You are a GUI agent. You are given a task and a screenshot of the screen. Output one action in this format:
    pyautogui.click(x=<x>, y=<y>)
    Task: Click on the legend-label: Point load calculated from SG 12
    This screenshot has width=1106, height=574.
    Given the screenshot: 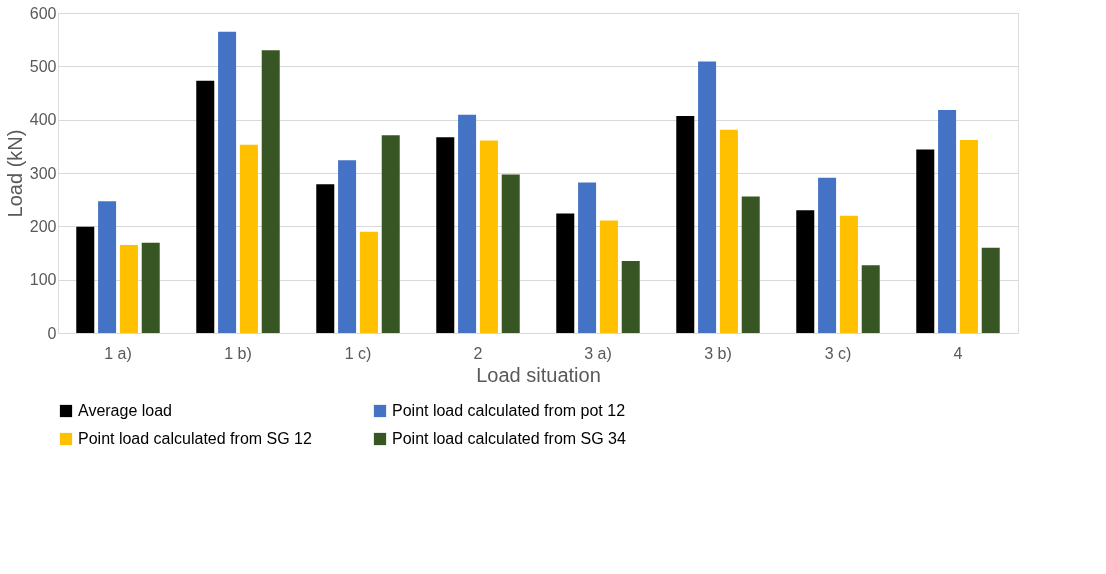 What is the action you would take?
    pyautogui.click(x=195, y=438)
    